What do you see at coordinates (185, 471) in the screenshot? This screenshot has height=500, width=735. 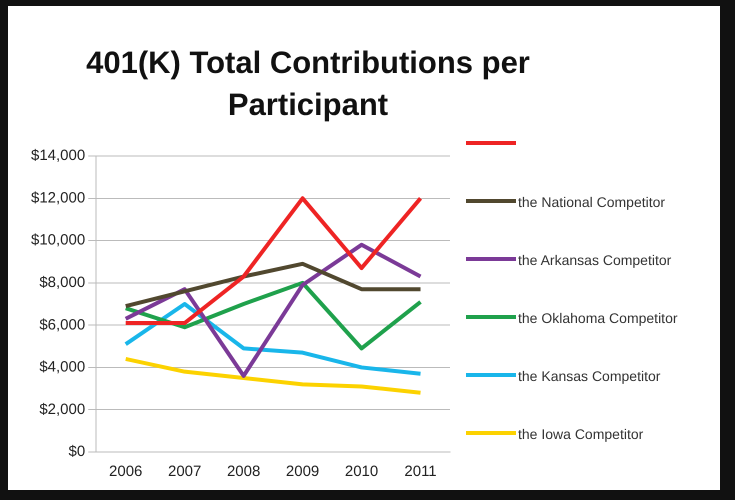 I see `x-tick-label: 2007` at bounding box center [185, 471].